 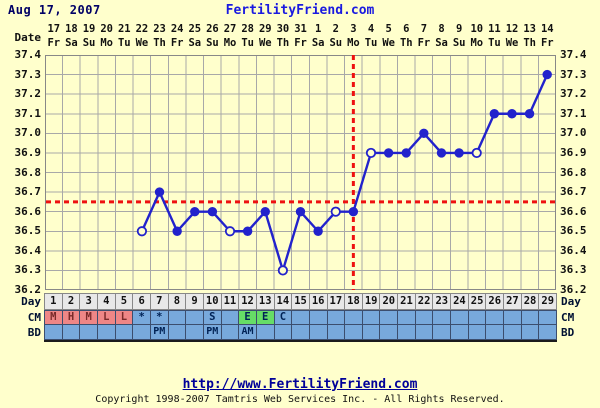 I want to click on date-column: 14 Fr, so click(x=548, y=36).